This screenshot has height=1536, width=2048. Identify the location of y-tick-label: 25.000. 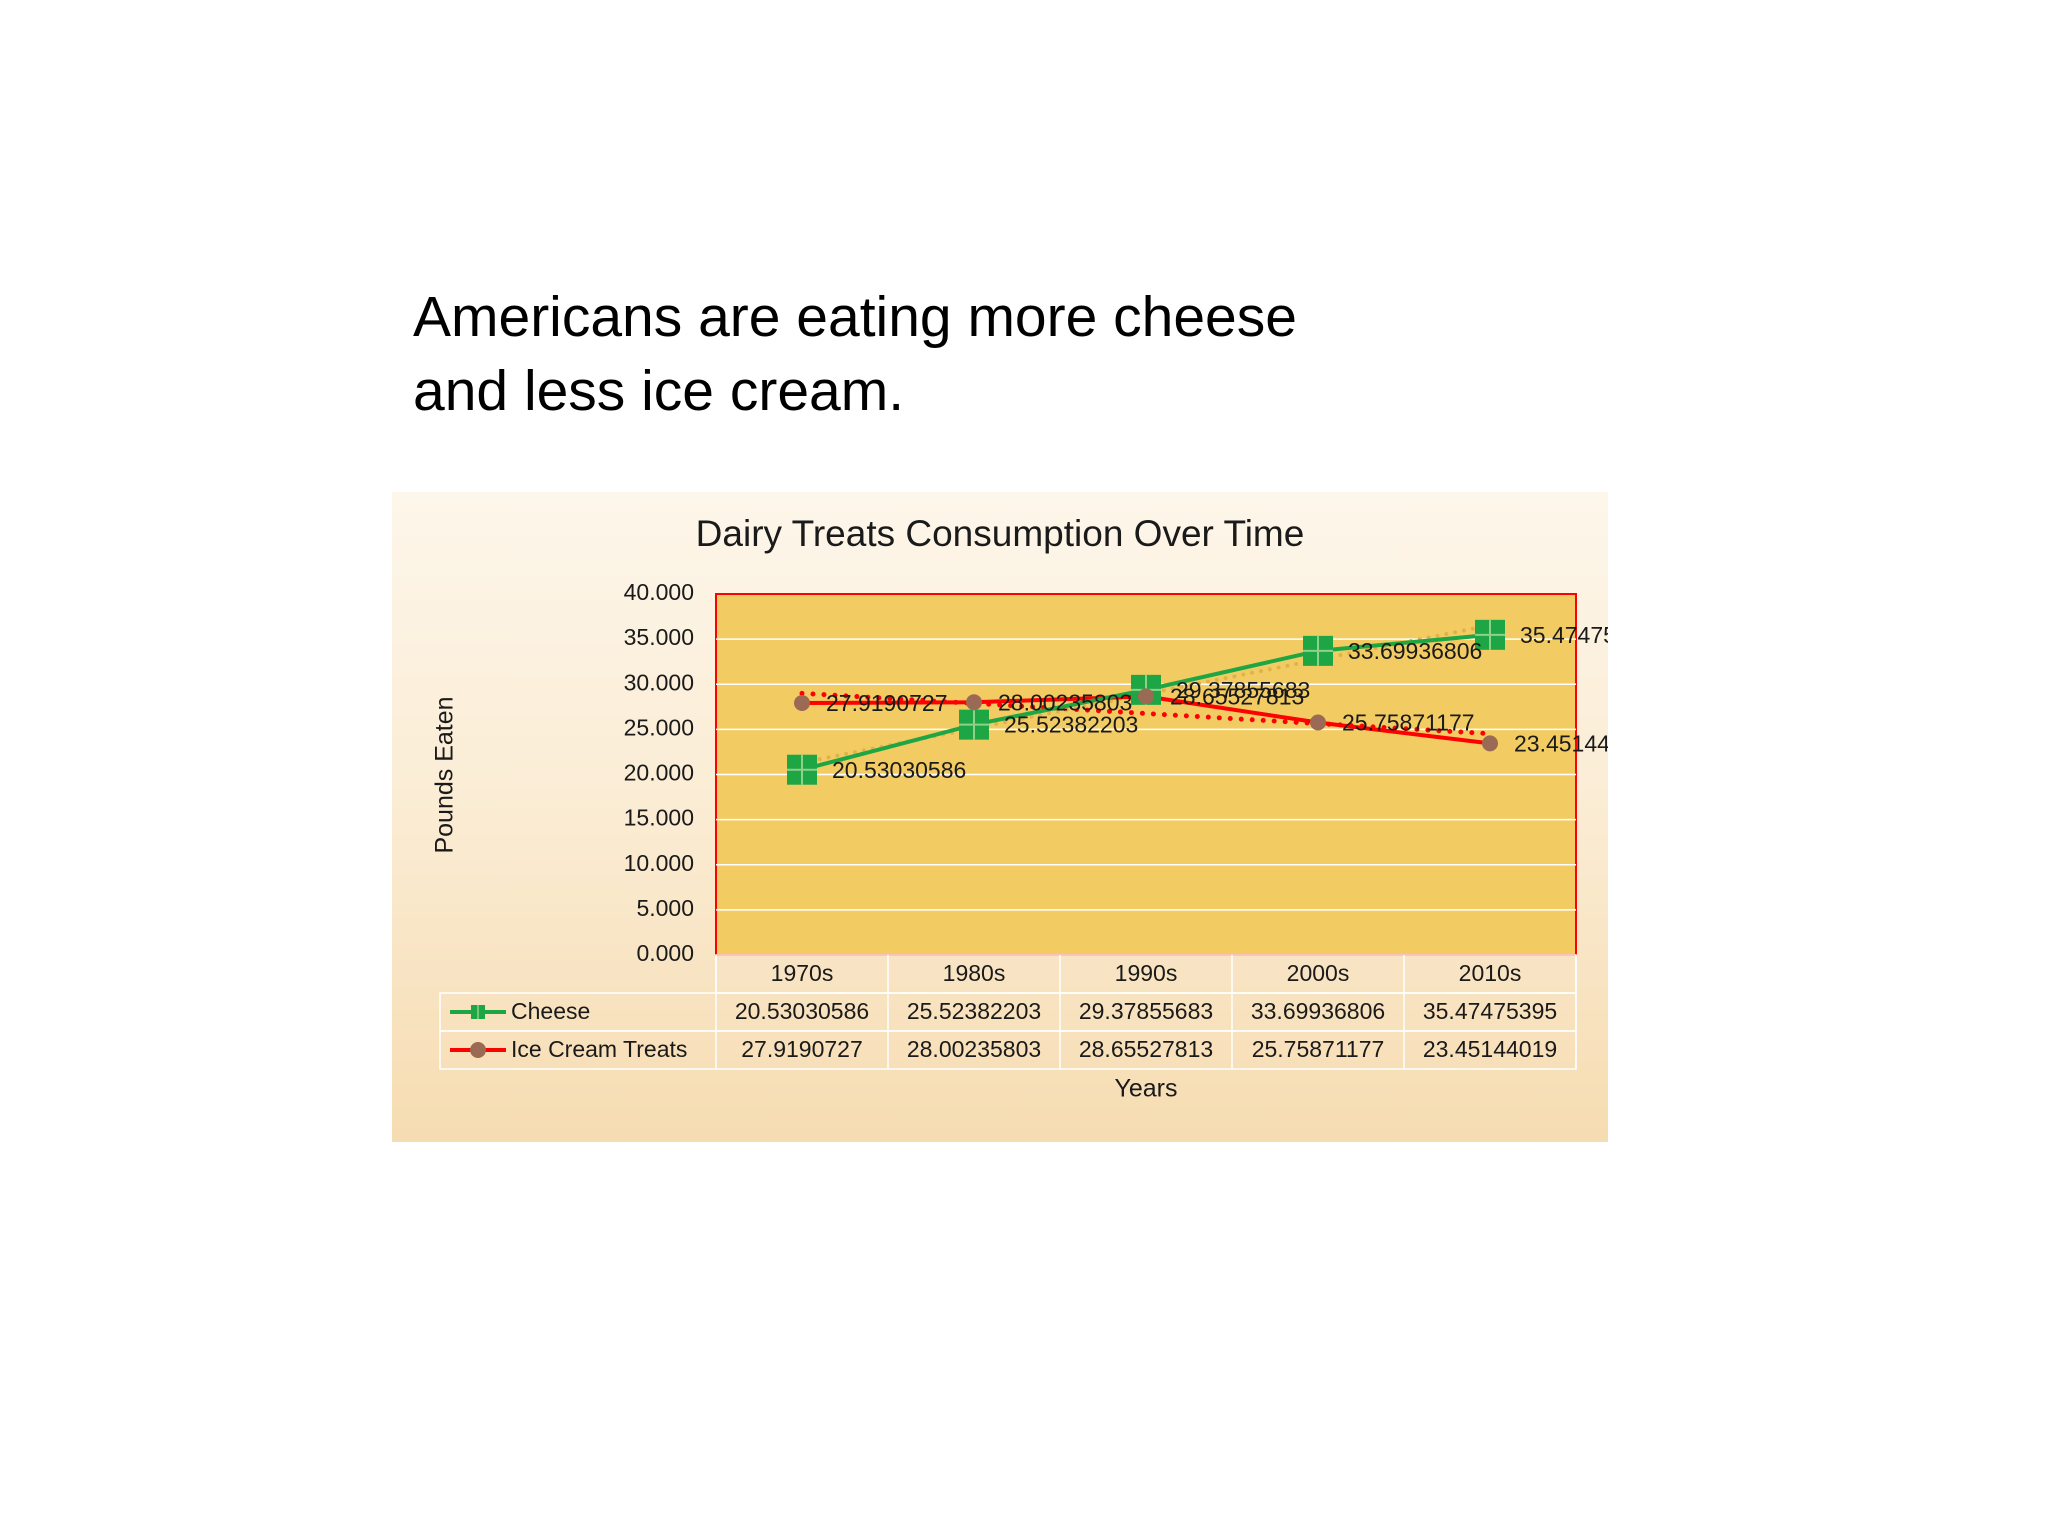
(659, 727).